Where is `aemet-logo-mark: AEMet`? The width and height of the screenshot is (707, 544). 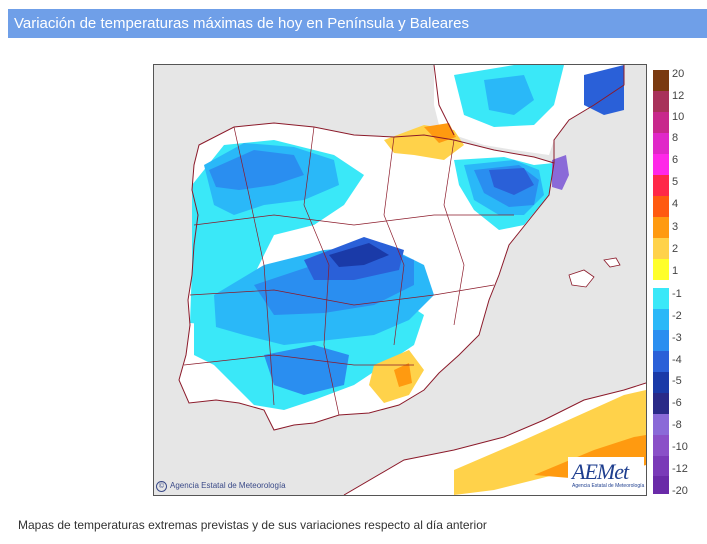 aemet-logo-mark: AEMet is located at coordinates (600, 471).